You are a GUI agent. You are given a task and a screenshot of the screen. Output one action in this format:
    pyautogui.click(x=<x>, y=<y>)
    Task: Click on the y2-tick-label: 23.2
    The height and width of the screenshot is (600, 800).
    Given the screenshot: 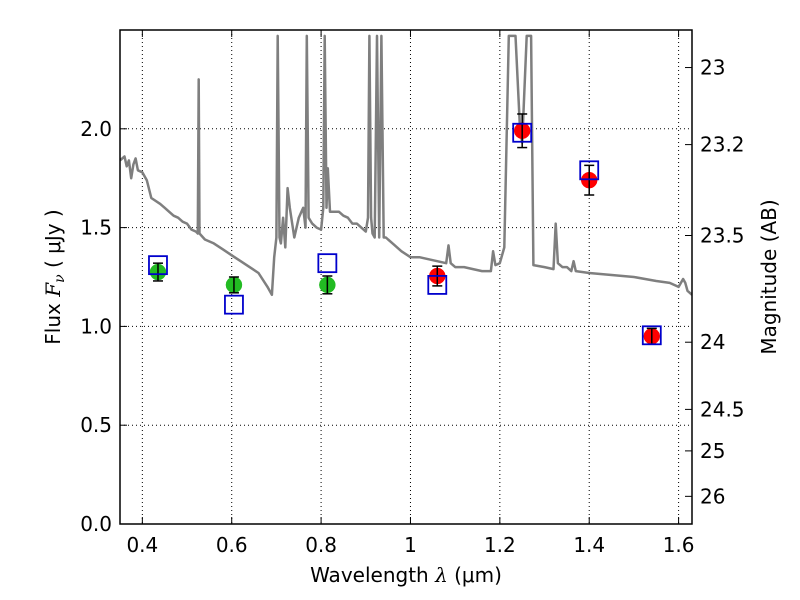 What is the action you would take?
    pyautogui.click(x=722, y=145)
    